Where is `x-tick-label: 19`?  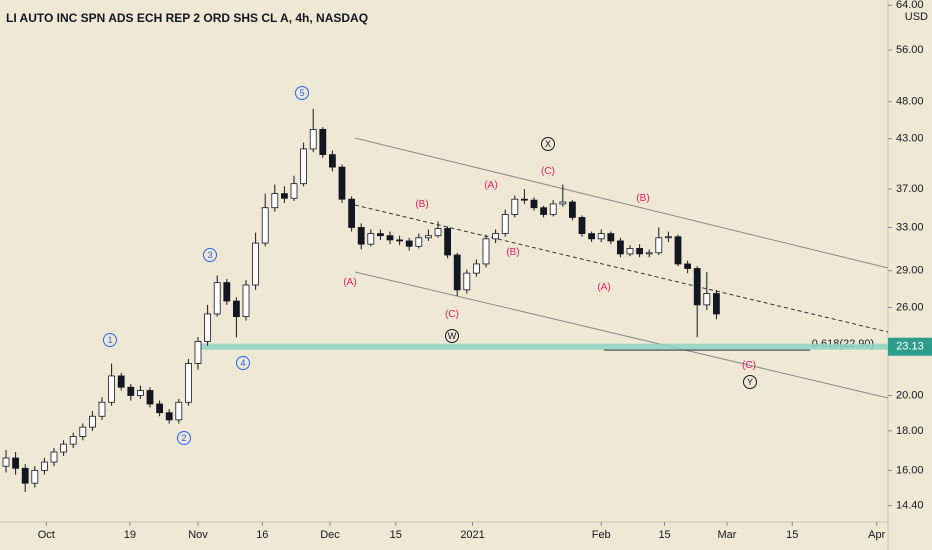 x-tick-label: 19 is located at coordinates (130, 535).